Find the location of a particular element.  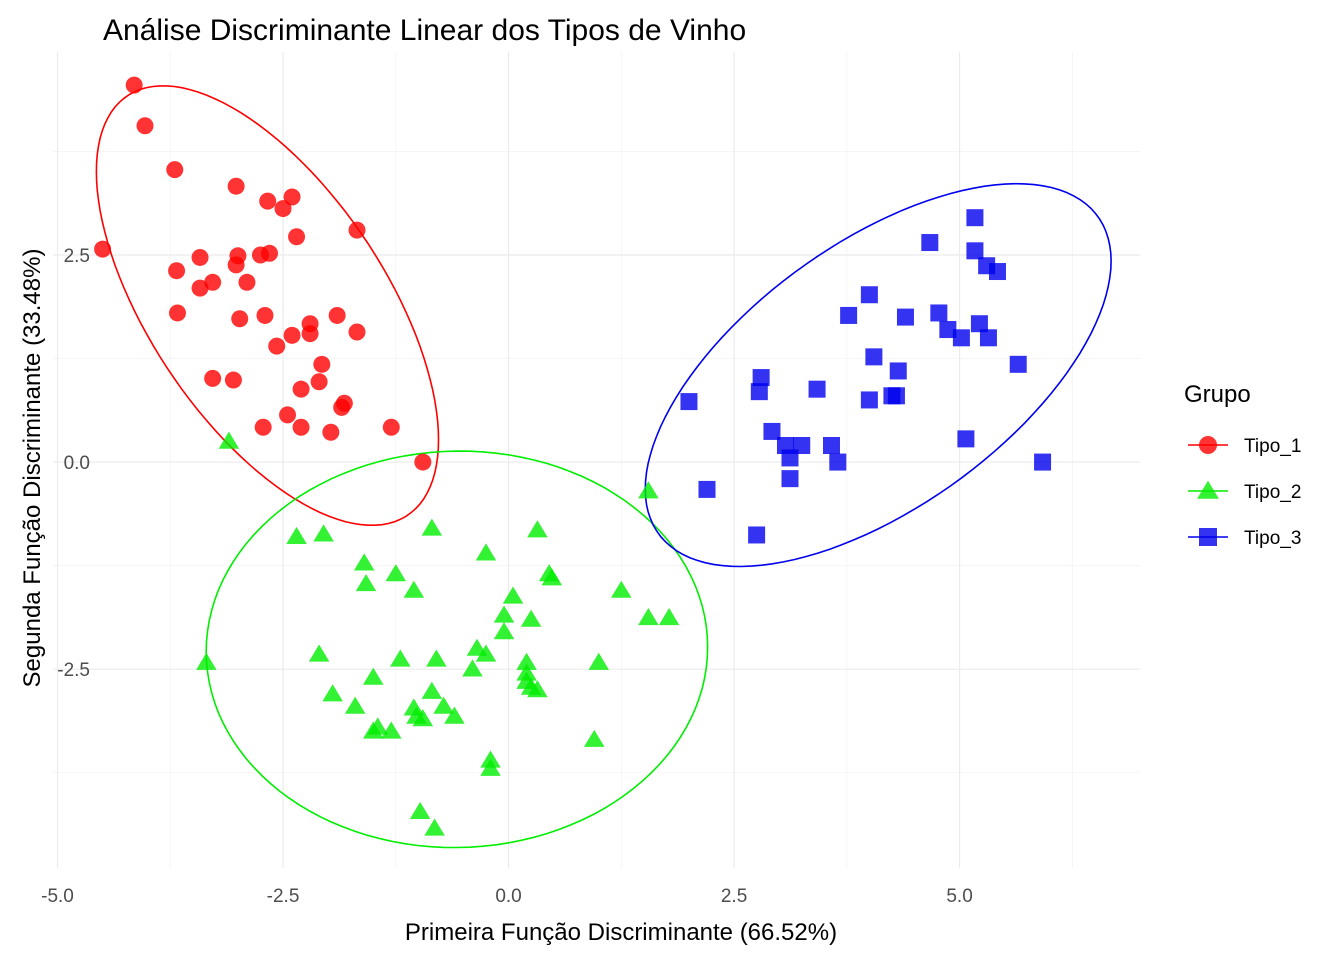

legend-label-Tipo_1: Tipo_1 is located at coordinates (1272, 446).